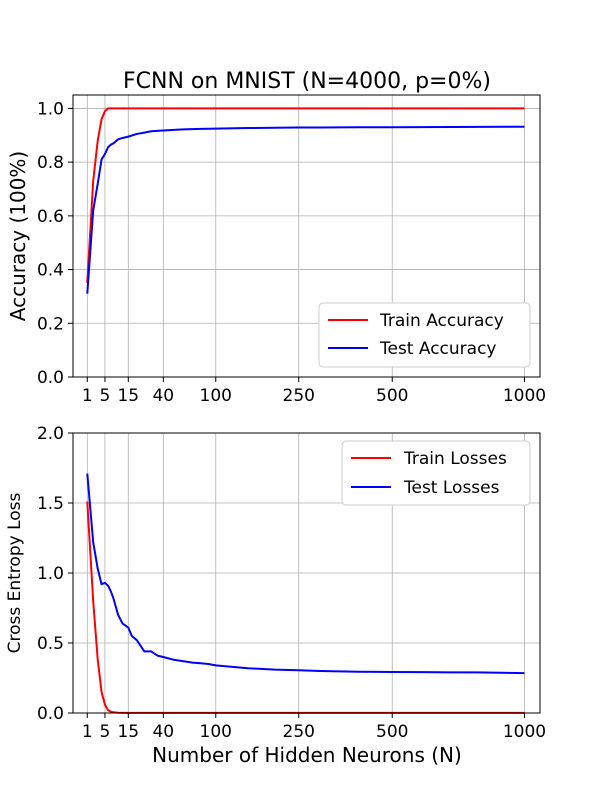 This screenshot has height=800, width=600. What do you see at coordinates (50, 217) in the screenshot?
I see `accuracy-y-tick-label: 0.6` at bounding box center [50, 217].